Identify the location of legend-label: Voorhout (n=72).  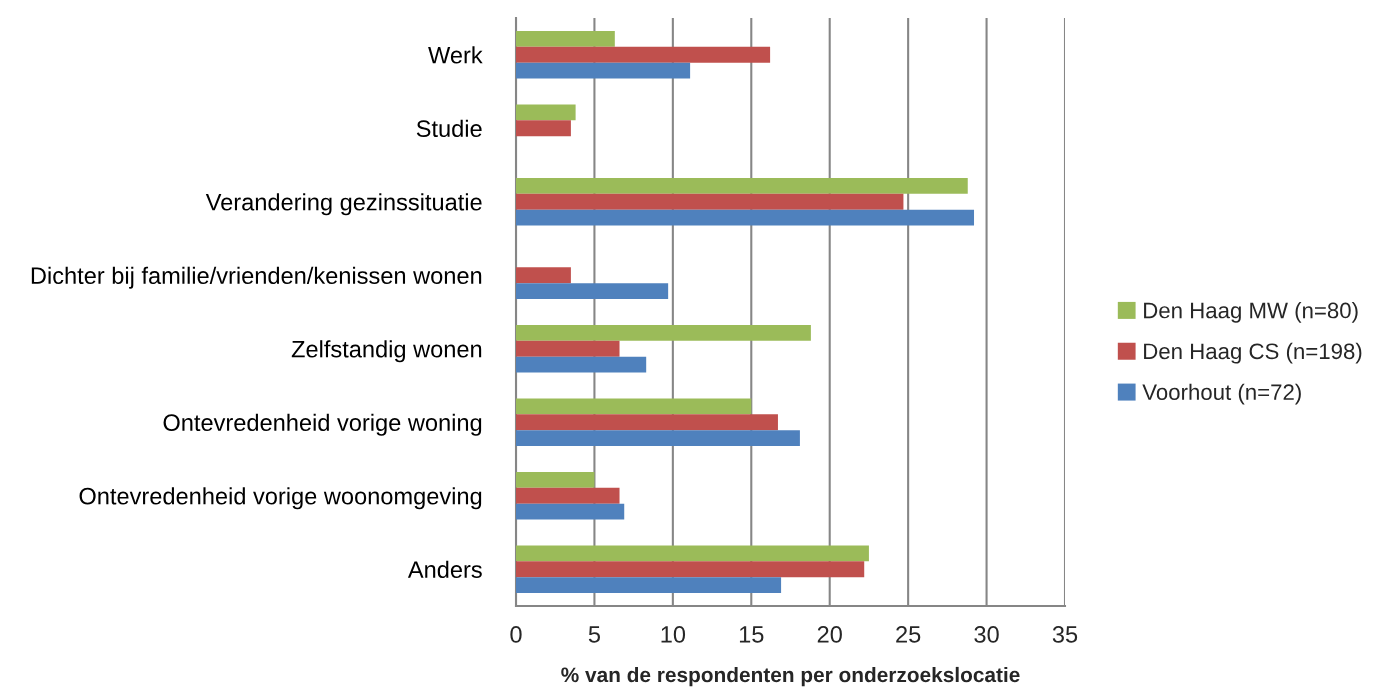
(1221, 394).